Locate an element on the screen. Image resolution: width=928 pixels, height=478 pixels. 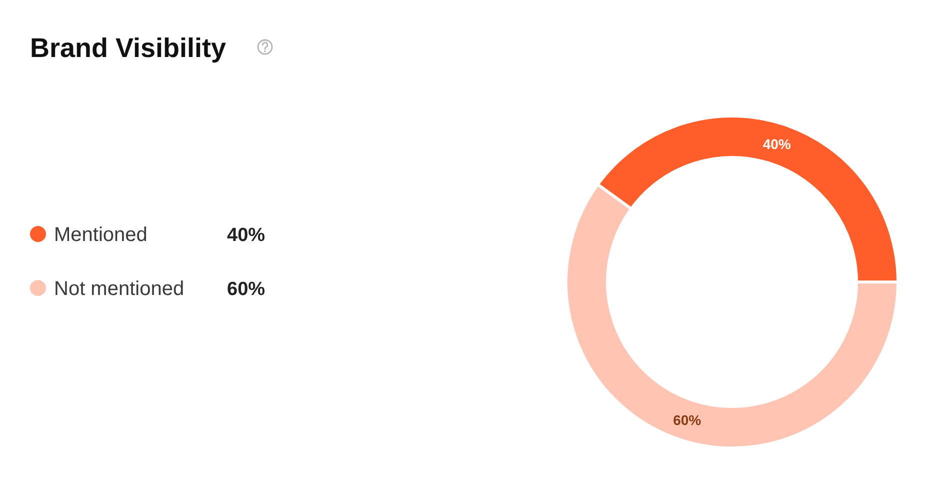
data-label: 40% is located at coordinates (777, 144).